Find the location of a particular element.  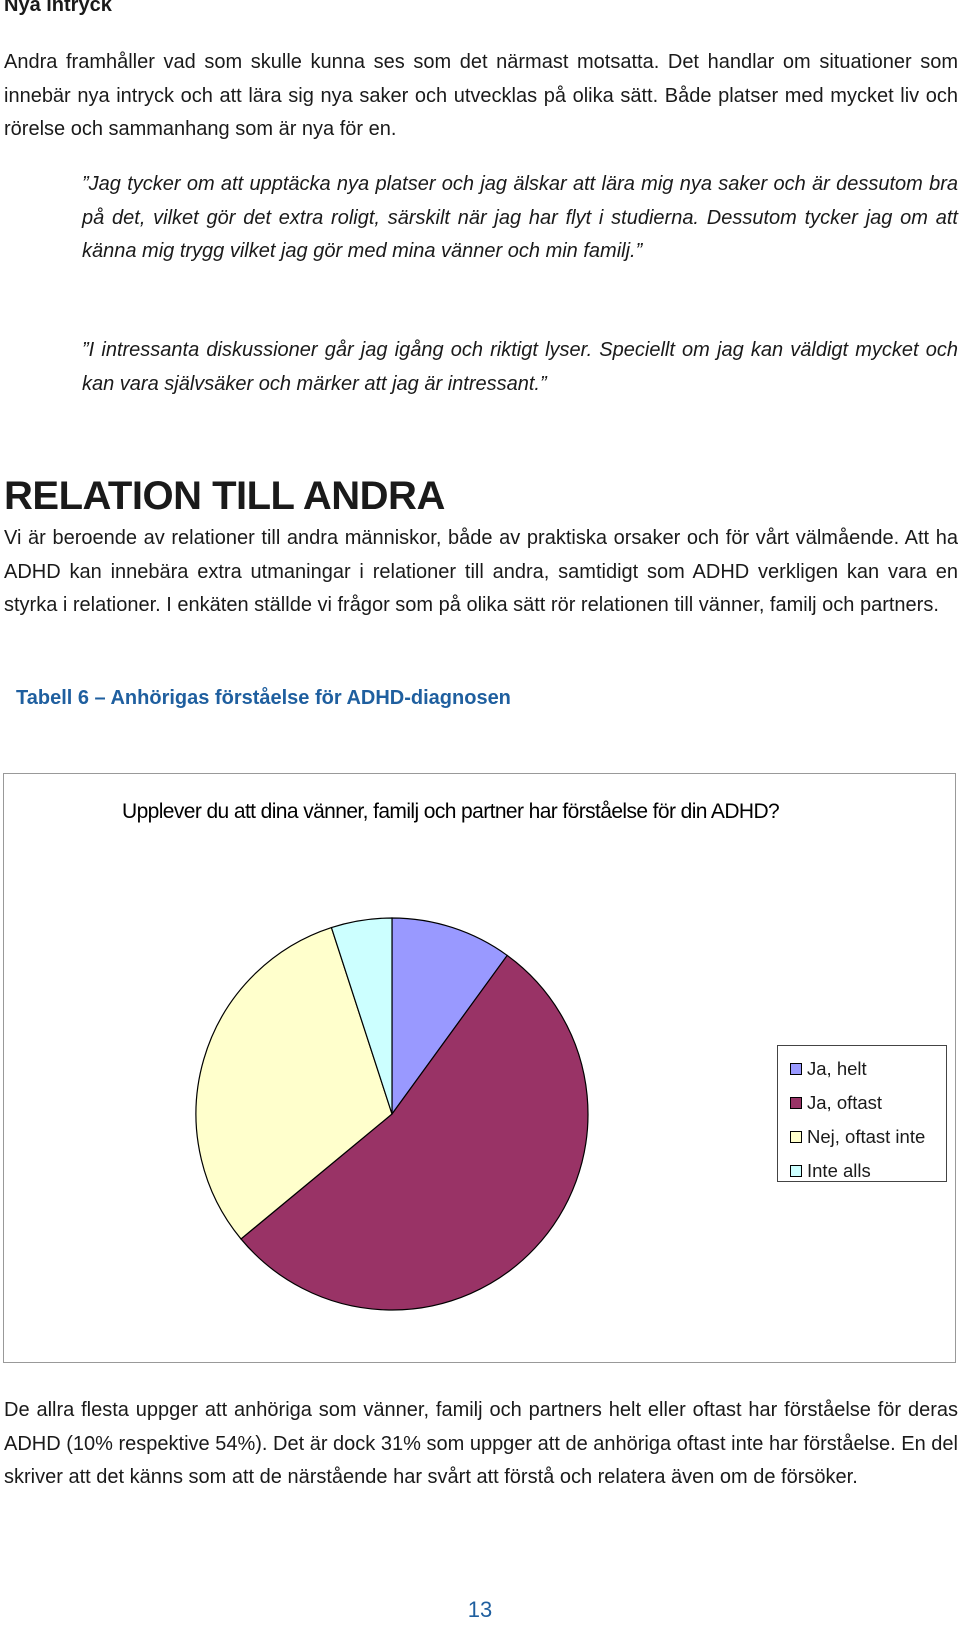

legend-item: Nej, oftast inte is located at coordinates (862, 1137).